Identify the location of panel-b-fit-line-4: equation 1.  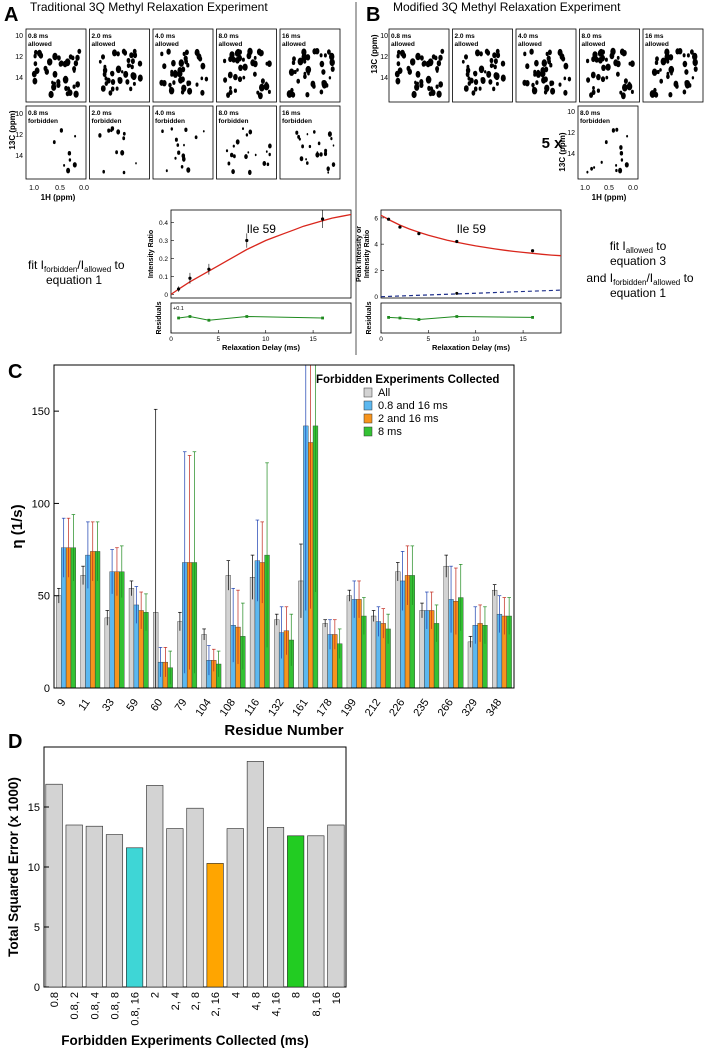
(638, 293).